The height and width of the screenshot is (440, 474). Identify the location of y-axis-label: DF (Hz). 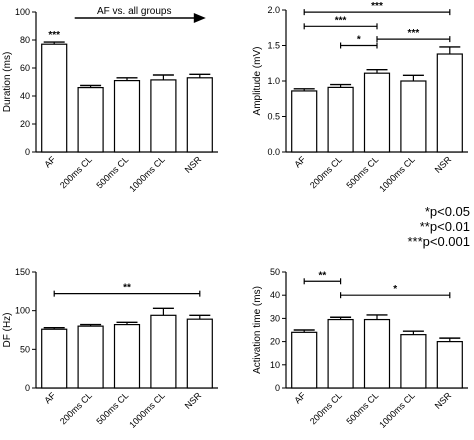
(7, 330).